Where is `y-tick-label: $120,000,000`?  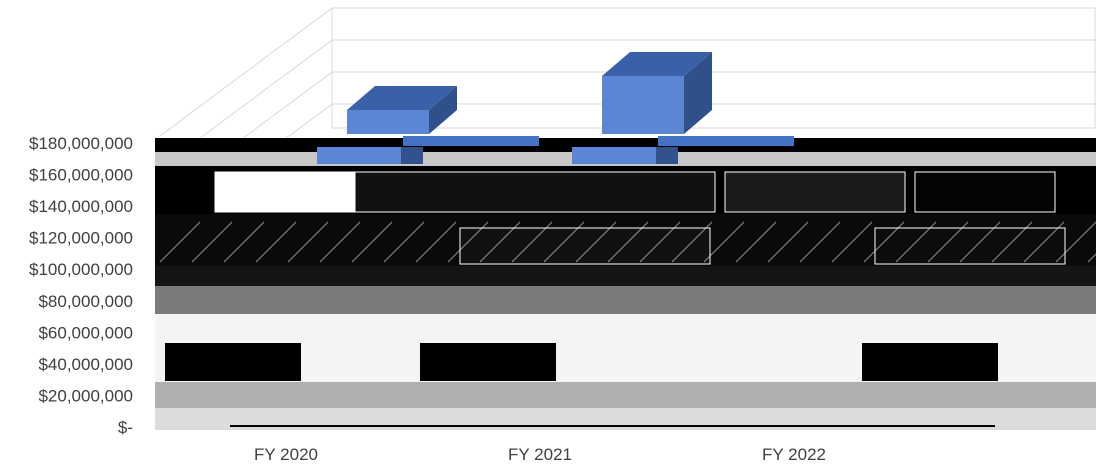 y-tick-label: $120,000,000 is located at coordinates (81, 238).